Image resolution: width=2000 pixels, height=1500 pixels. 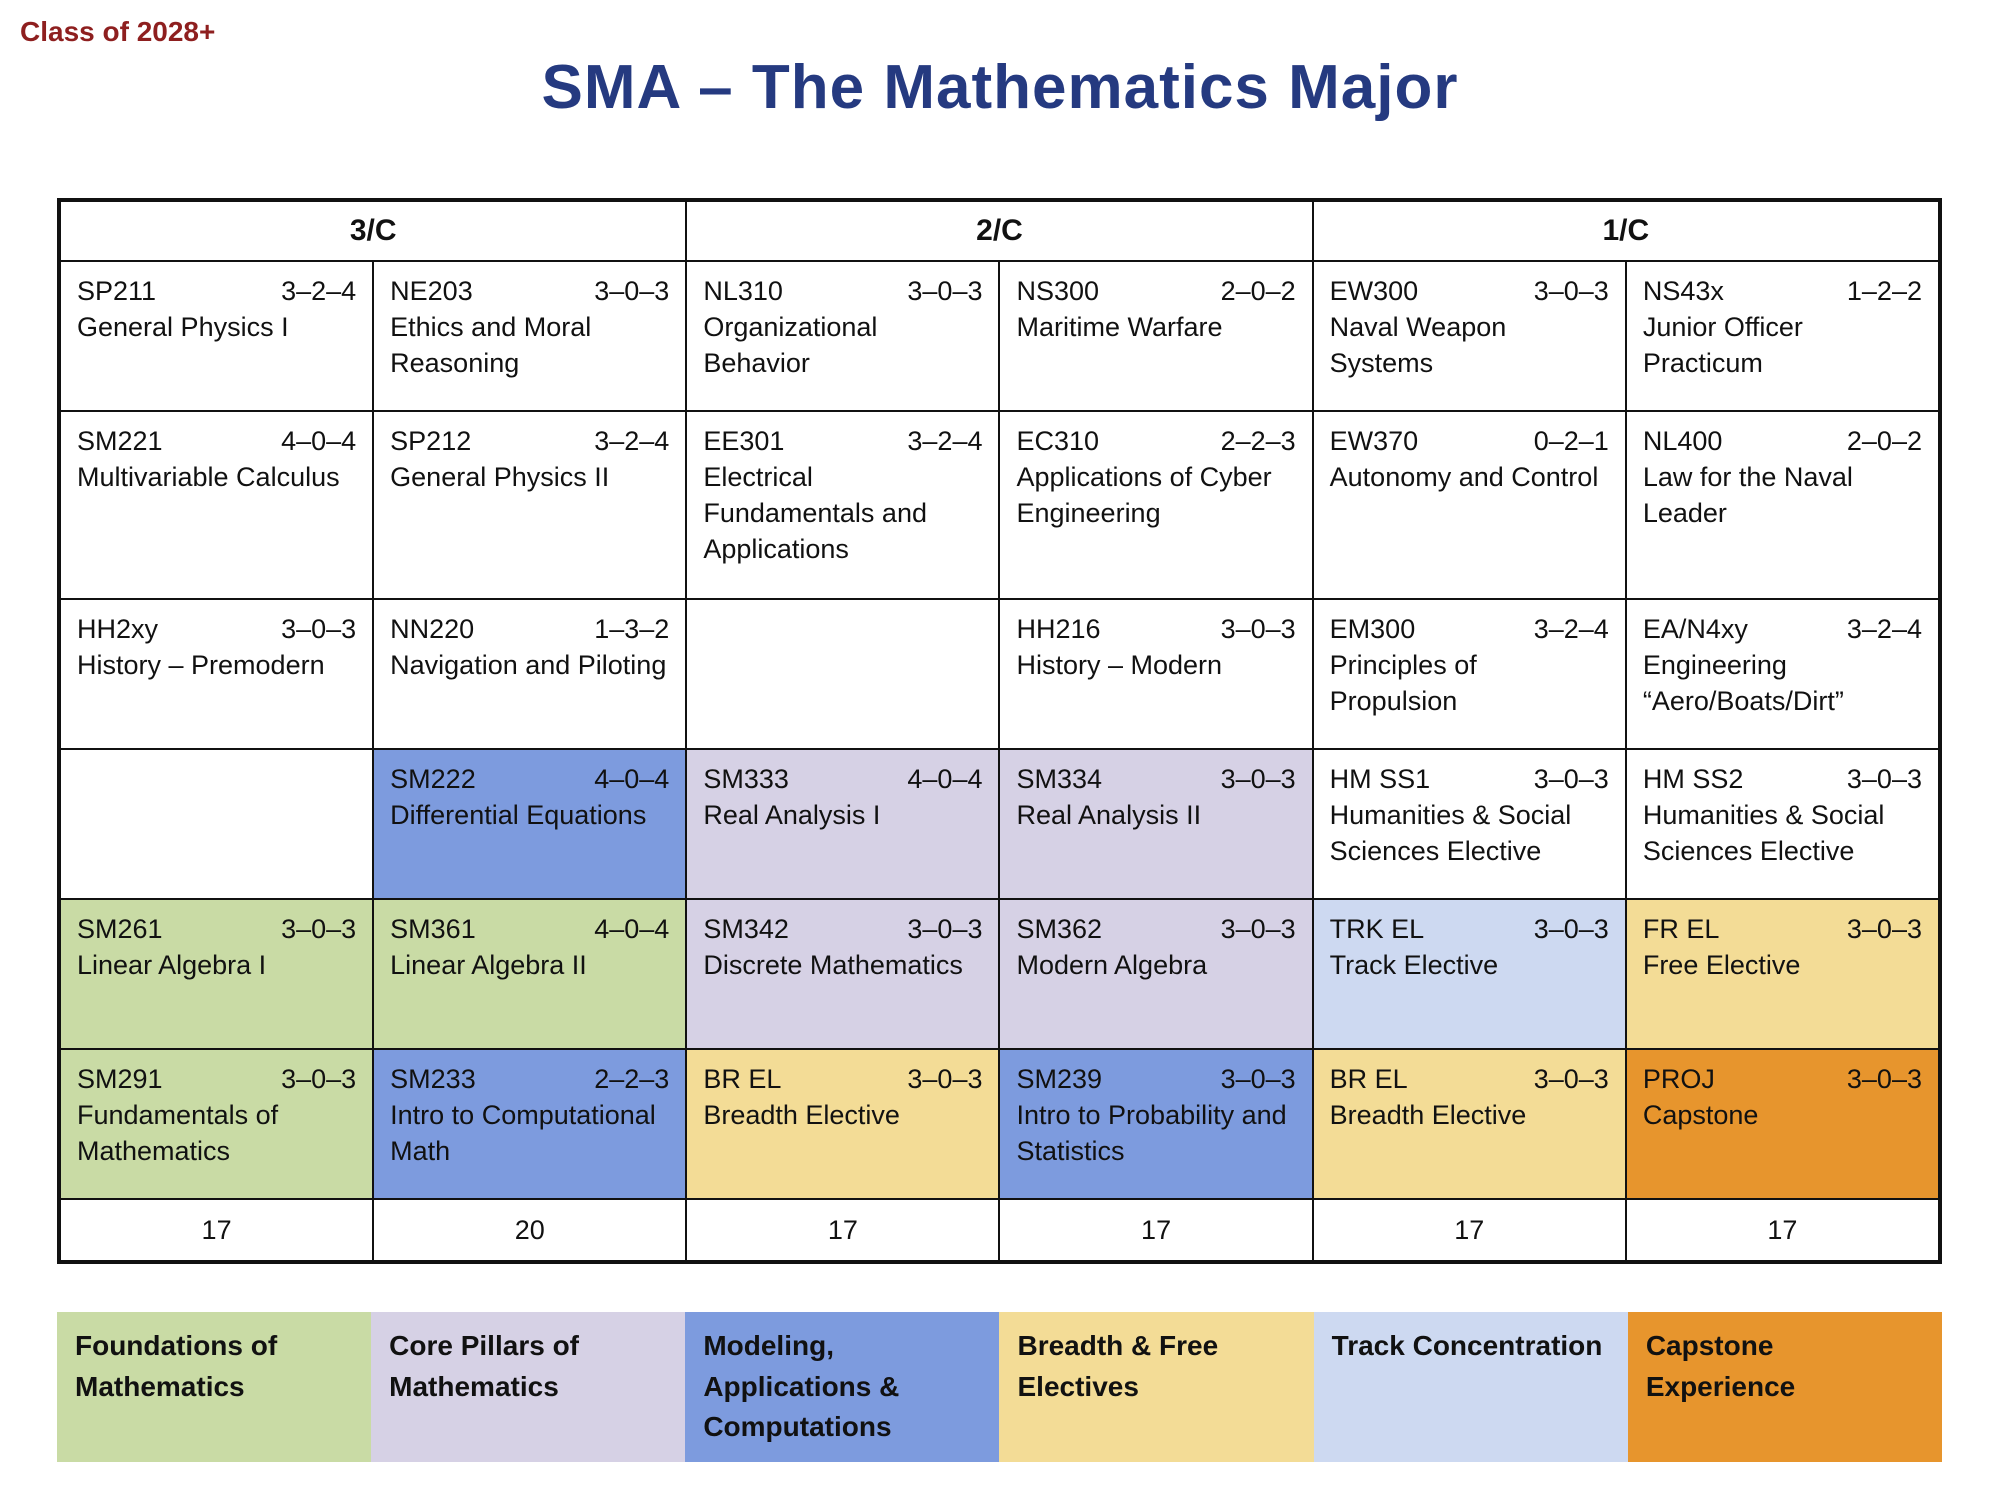 I want to click on course-cell-br-el-2c: BR EL 3–0–3 Breadth Elective, so click(x=843, y=1124).